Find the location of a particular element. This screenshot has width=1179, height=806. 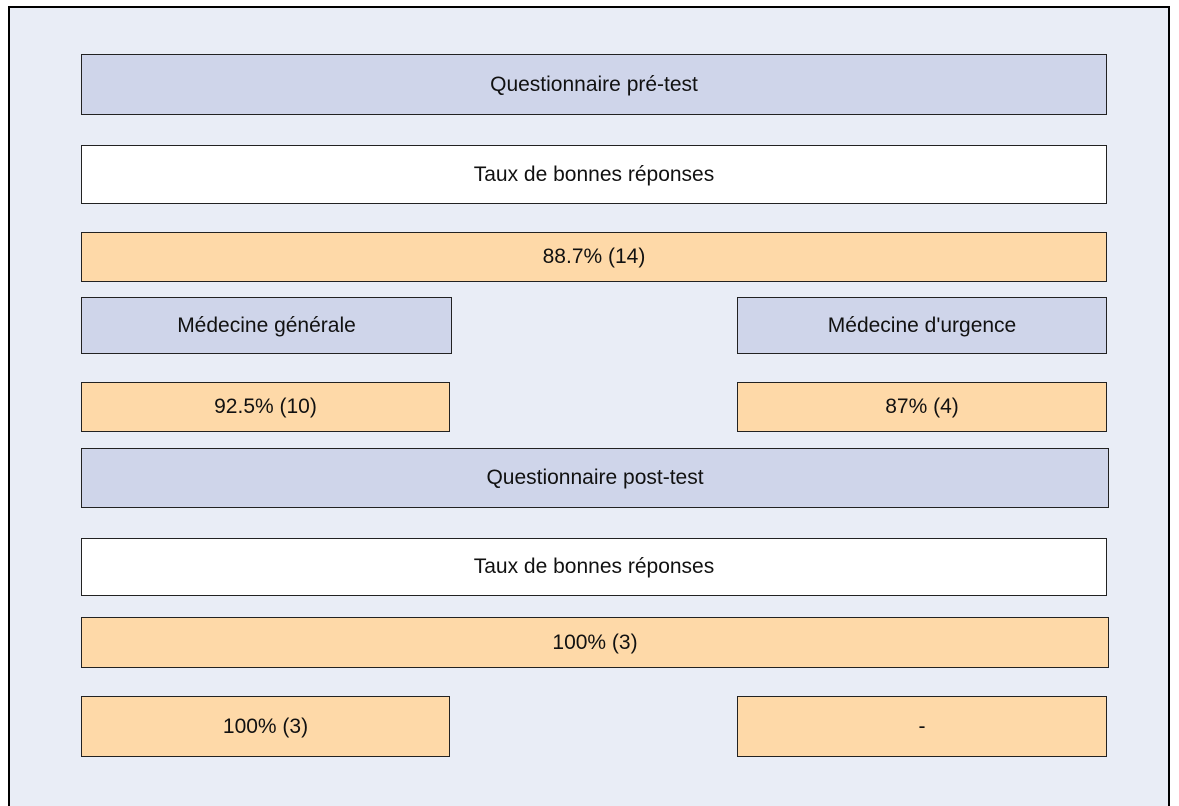

group-name: Médecine générale is located at coordinates (266, 325).